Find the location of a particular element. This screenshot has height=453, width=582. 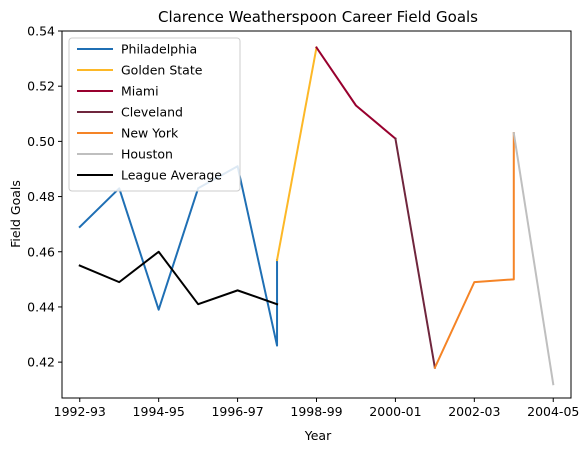

series-line-new-york is located at coordinates (474, 250).